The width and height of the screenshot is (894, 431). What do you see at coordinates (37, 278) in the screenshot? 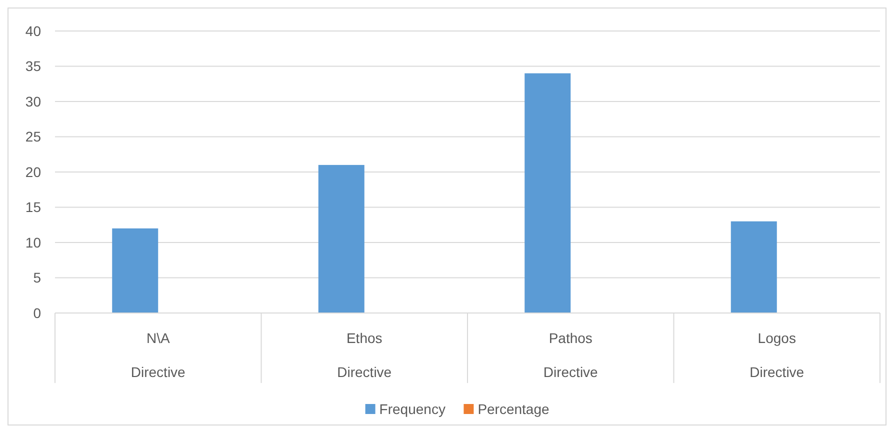
I see `y-tick-label: 5` at bounding box center [37, 278].